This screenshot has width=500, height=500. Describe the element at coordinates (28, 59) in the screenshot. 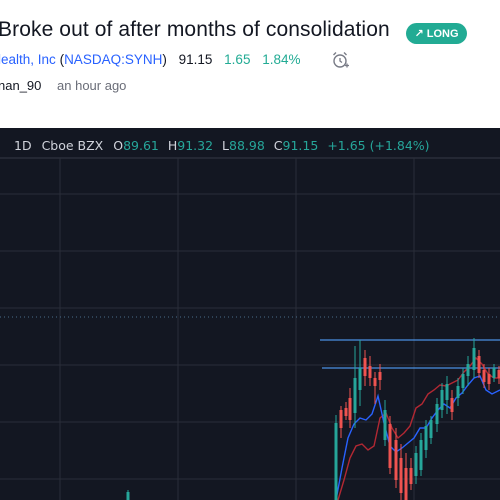

I see `company-link: lealth, Inc` at that location.